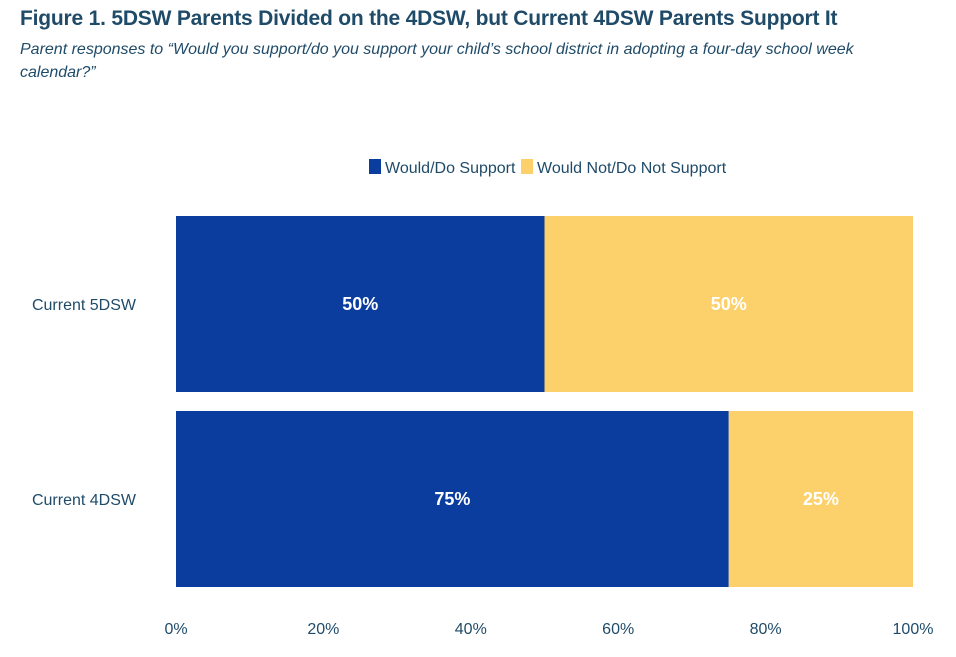 This screenshot has width=956, height=657. What do you see at coordinates (450, 168) in the screenshot?
I see `legend-label-would-do-support: Would/Do Support` at bounding box center [450, 168].